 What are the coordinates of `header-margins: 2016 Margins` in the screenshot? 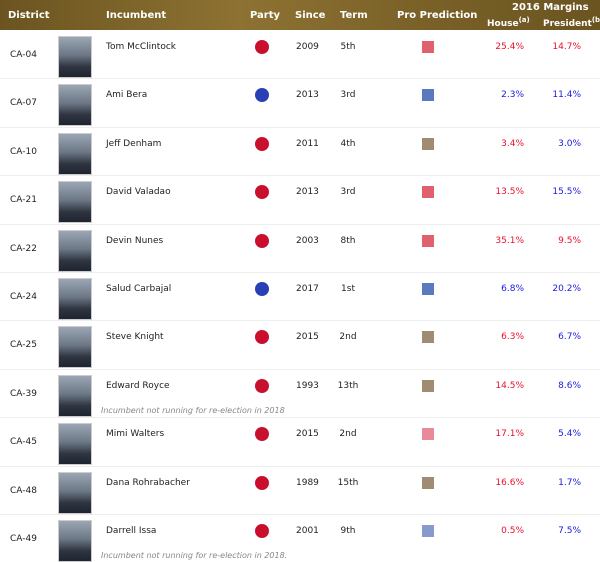 It's located at (550, 7).